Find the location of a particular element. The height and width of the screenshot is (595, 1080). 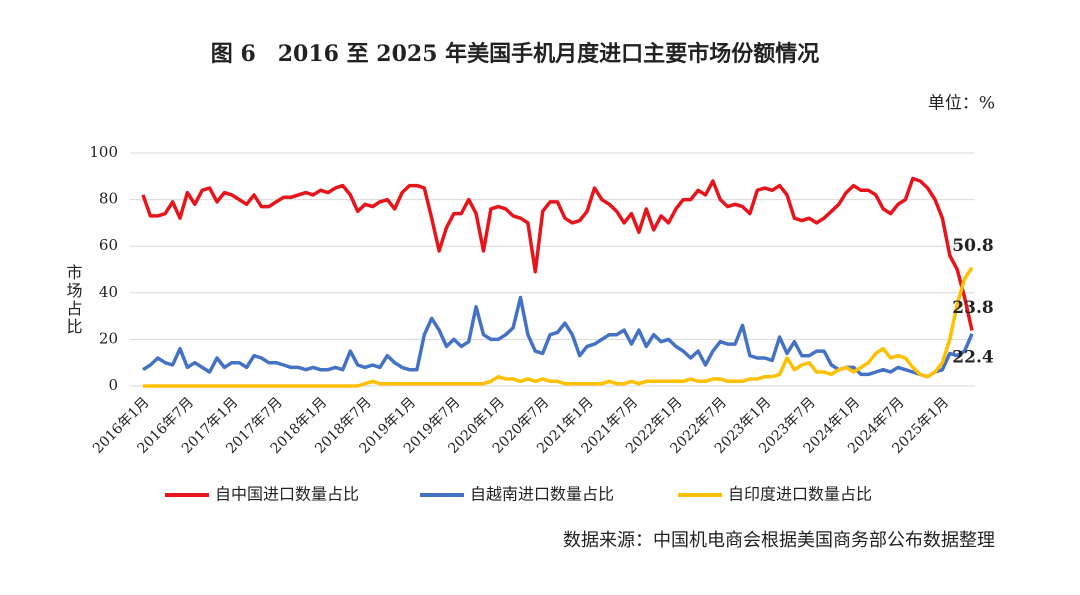

unit-label: 单位：% is located at coordinates (961, 104).